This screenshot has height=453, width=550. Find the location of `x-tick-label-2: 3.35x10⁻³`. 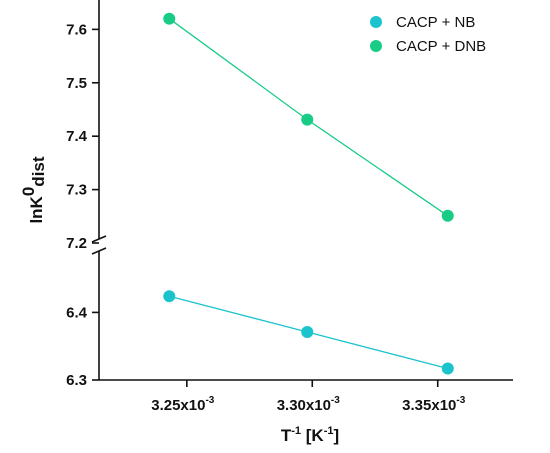

x-tick-label-2: 3.35x10⁻³ is located at coordinates (434, 404).